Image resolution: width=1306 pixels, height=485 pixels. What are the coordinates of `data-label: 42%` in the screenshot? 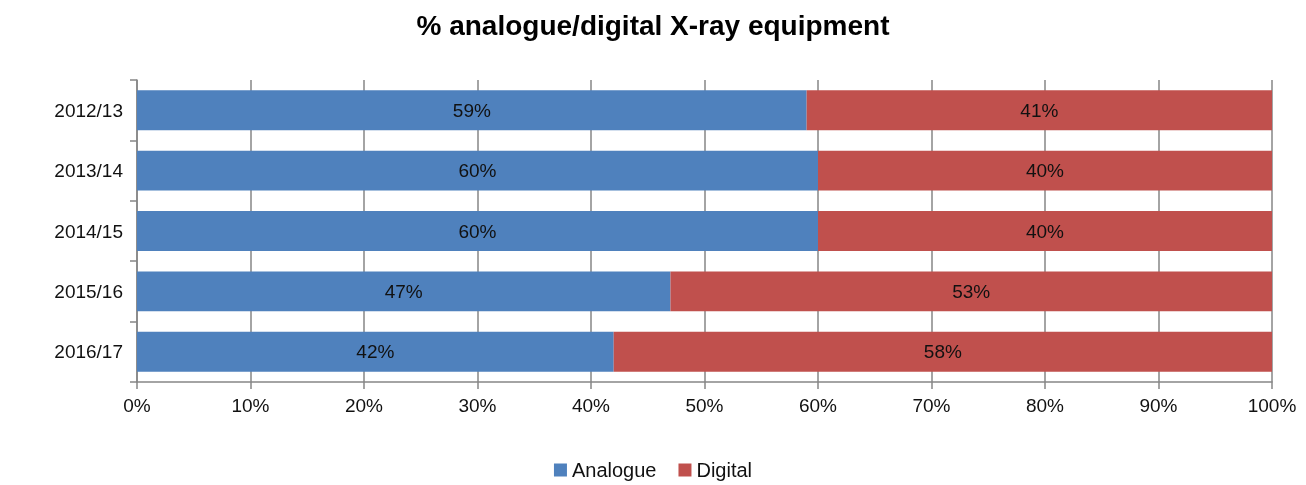 It's located at (375, 352).